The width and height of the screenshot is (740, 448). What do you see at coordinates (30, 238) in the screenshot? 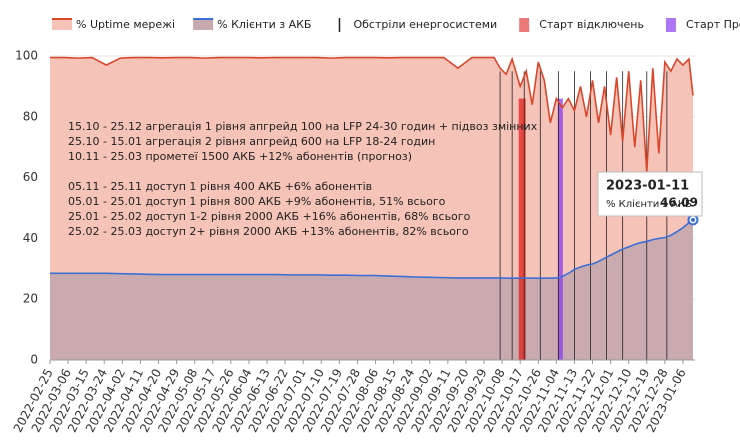
I see `y-tick-label: 40` at bounding box center [30, 238].